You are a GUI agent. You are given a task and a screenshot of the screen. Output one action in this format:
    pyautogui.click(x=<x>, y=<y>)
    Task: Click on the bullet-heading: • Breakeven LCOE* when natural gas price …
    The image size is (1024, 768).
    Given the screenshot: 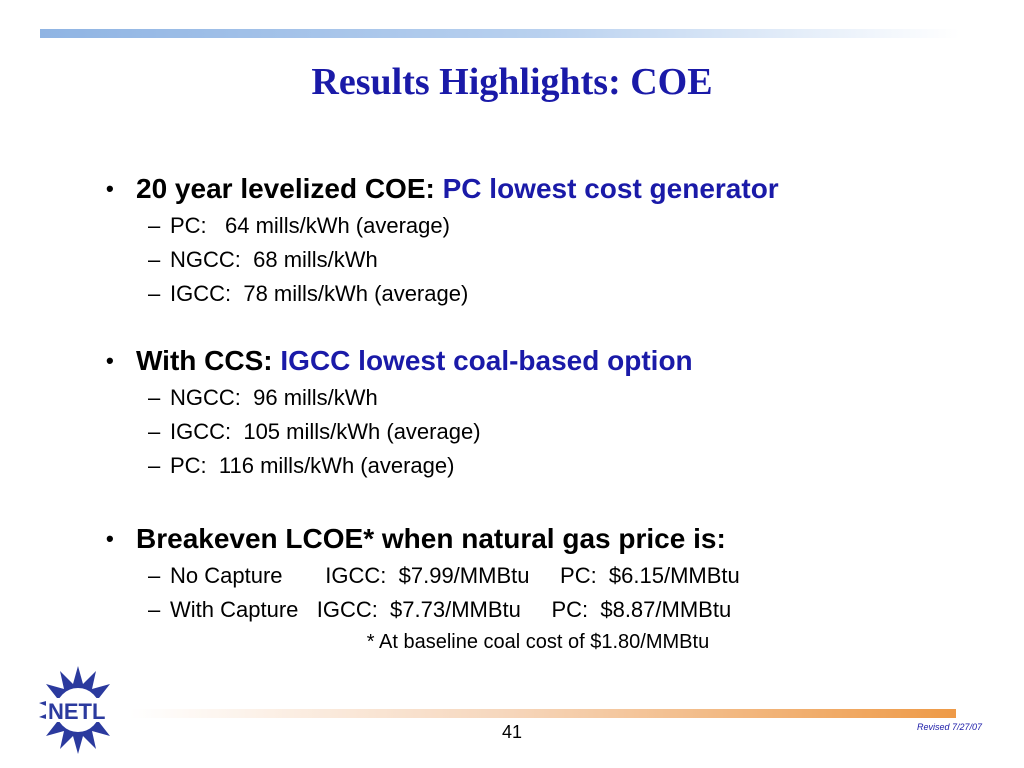 What is the action you would take?
    pyautogui.click(x=423, y=539)
    